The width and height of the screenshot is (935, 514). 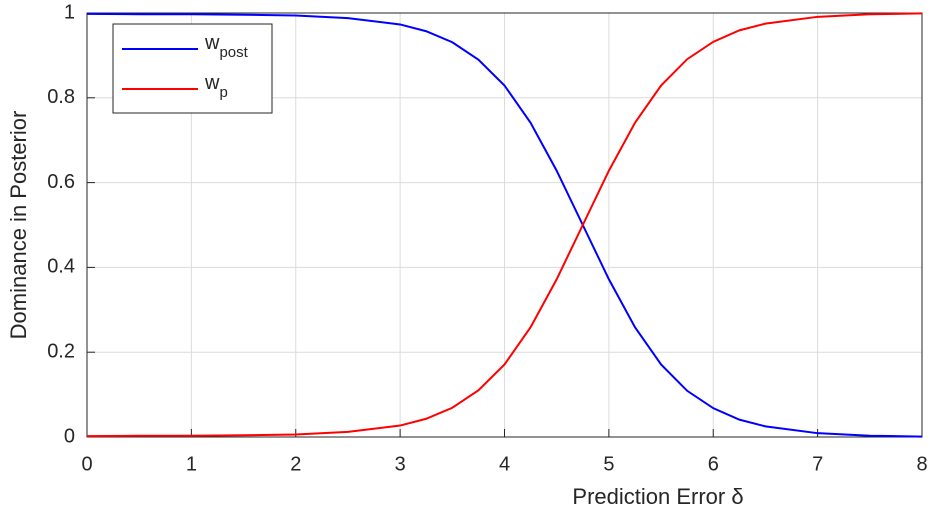 I want to click on legend-subscript: p, so click(x=223, y=92).